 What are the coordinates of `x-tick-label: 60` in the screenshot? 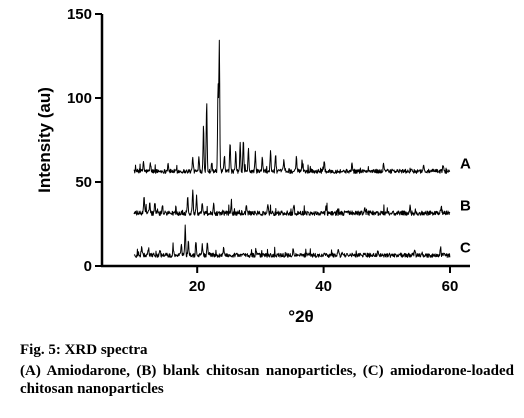 It's located at (450, 286).